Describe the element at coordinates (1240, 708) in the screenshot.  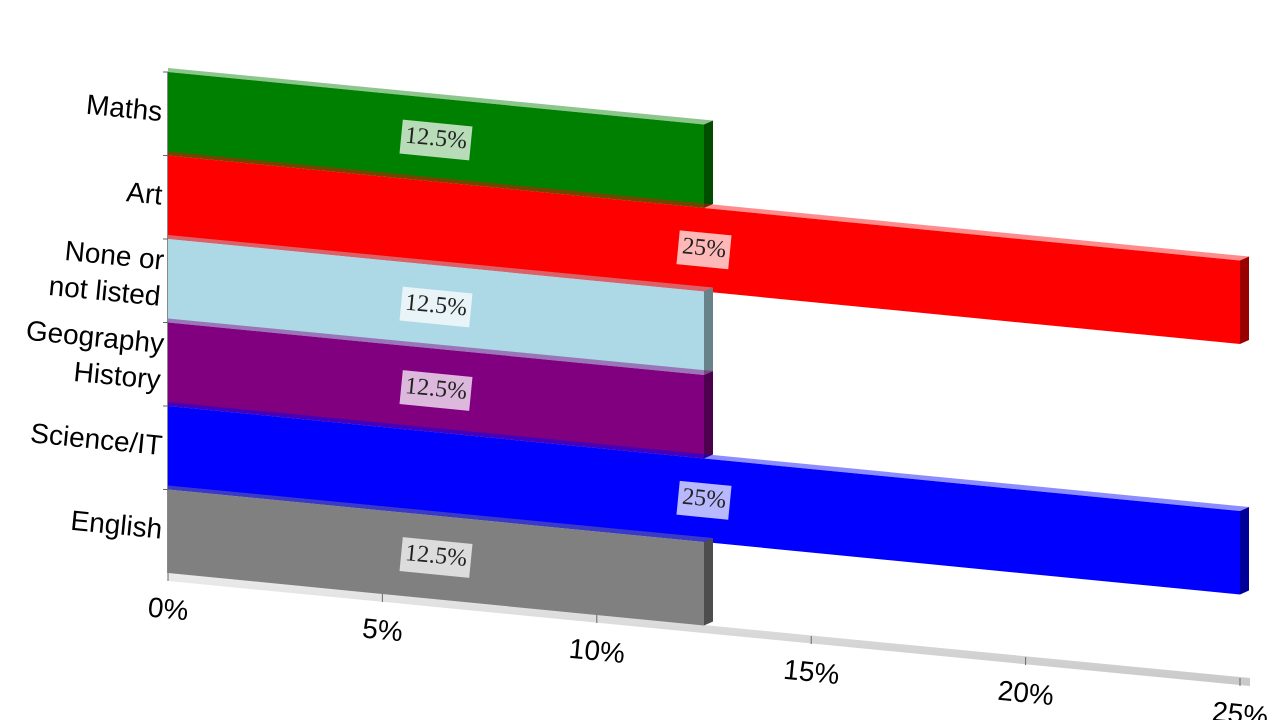
I see `x-tick-label: 25%` at that location.